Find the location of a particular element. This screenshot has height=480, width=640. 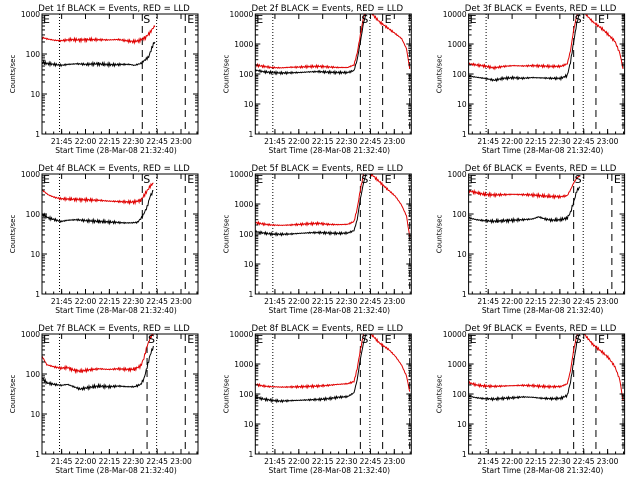

chart-title: Det 4f BLACK = Events, RED = LLD is located at coordinates (114, 169).